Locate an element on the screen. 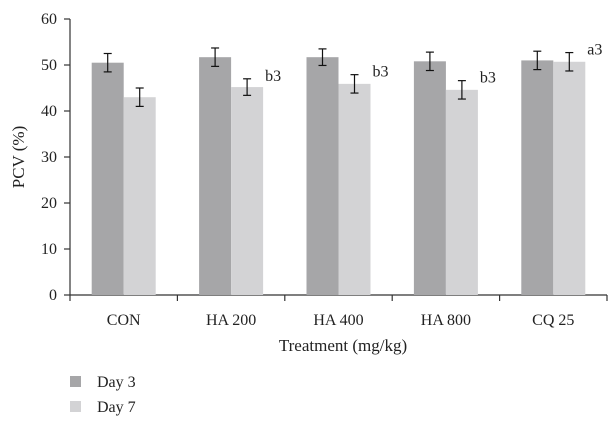 The height and width of the screenshot is (426, 611). y-tick-label: 50 is located at coordinates (49, 65).